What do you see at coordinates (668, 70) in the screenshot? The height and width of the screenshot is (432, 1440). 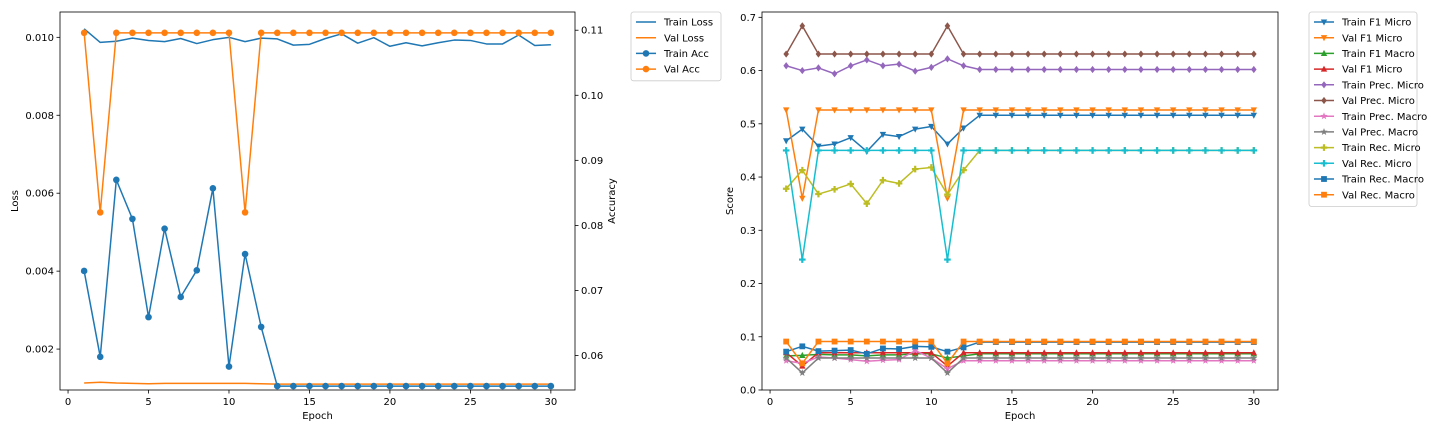 I see `legend-entry: Val Acc` at bounding box center [668, 70].